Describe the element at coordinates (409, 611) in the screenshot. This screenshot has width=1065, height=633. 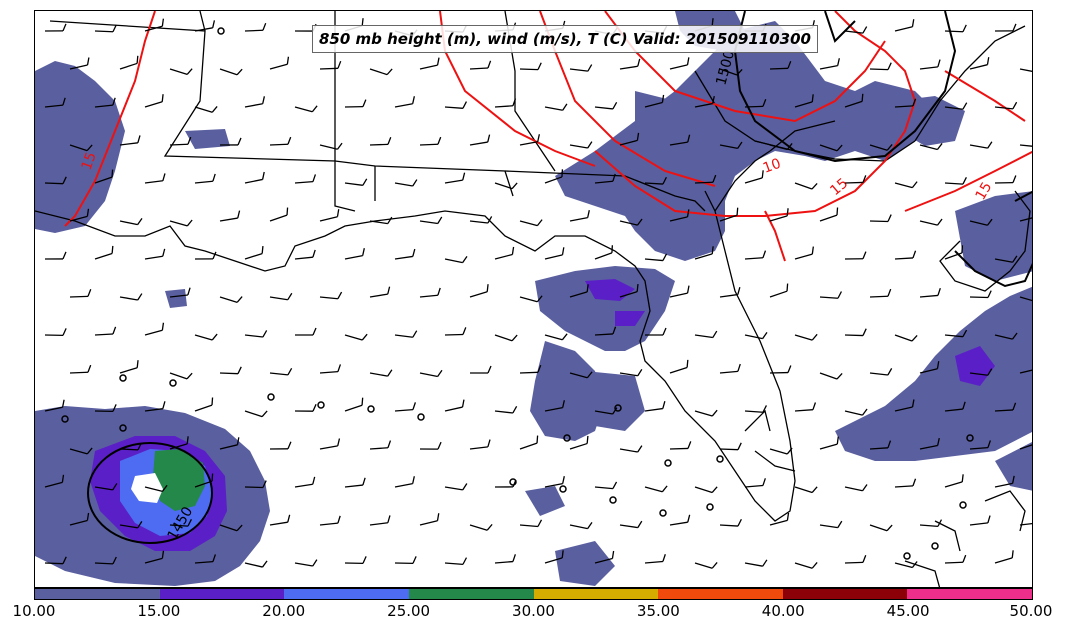
I see `colorbar-tick-label: 25.00` at that location.